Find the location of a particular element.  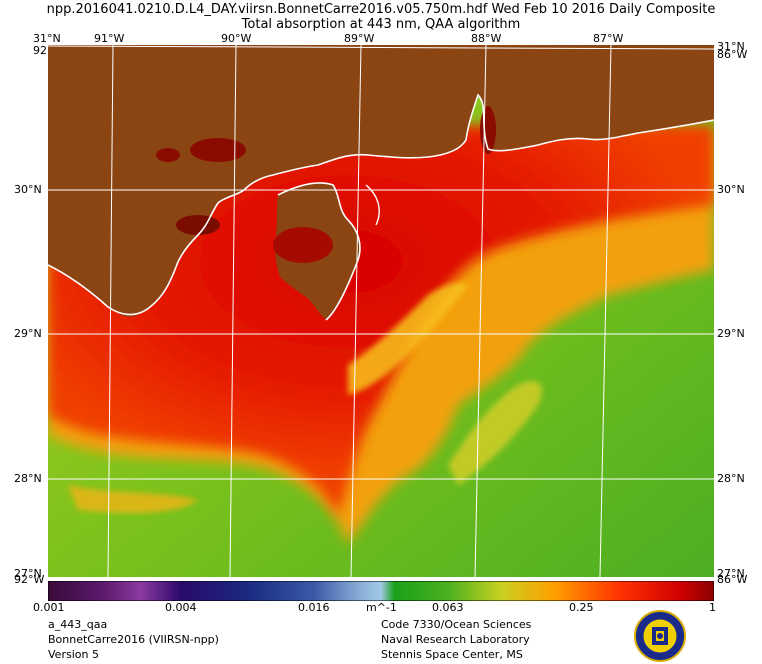

lat-label-left-29: 29°N is located at coordinates (28, 333).